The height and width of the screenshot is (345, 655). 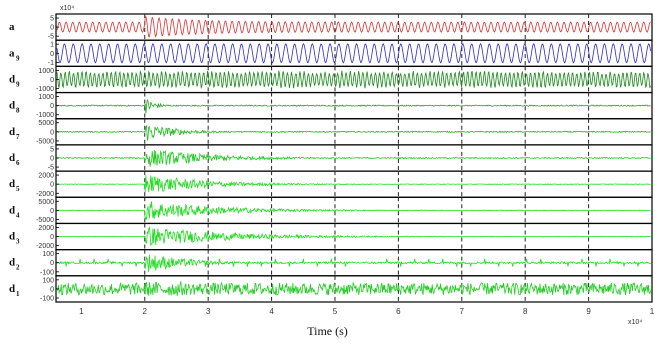 I want to click on row-label-subscript: 4, so click(x=18, y=215).